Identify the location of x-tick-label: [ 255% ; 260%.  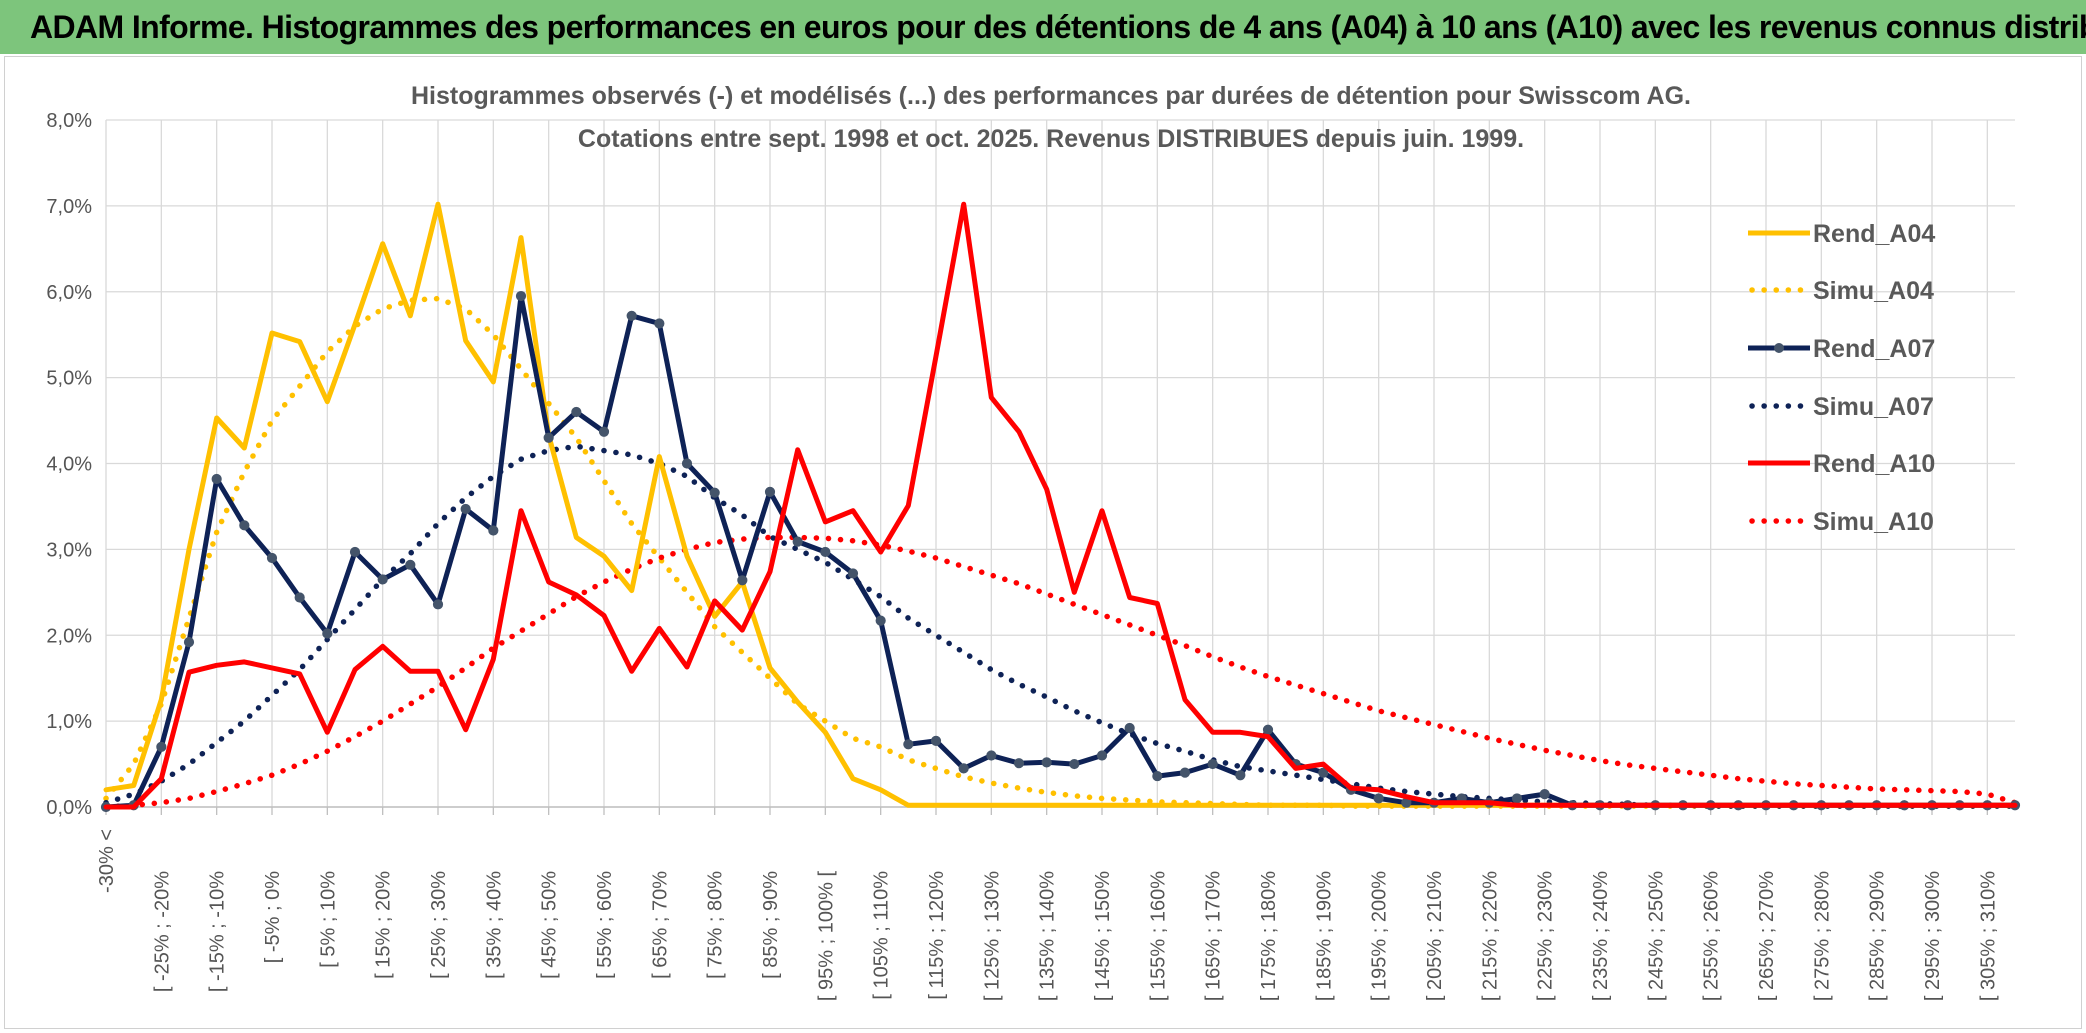
(1712, 936).